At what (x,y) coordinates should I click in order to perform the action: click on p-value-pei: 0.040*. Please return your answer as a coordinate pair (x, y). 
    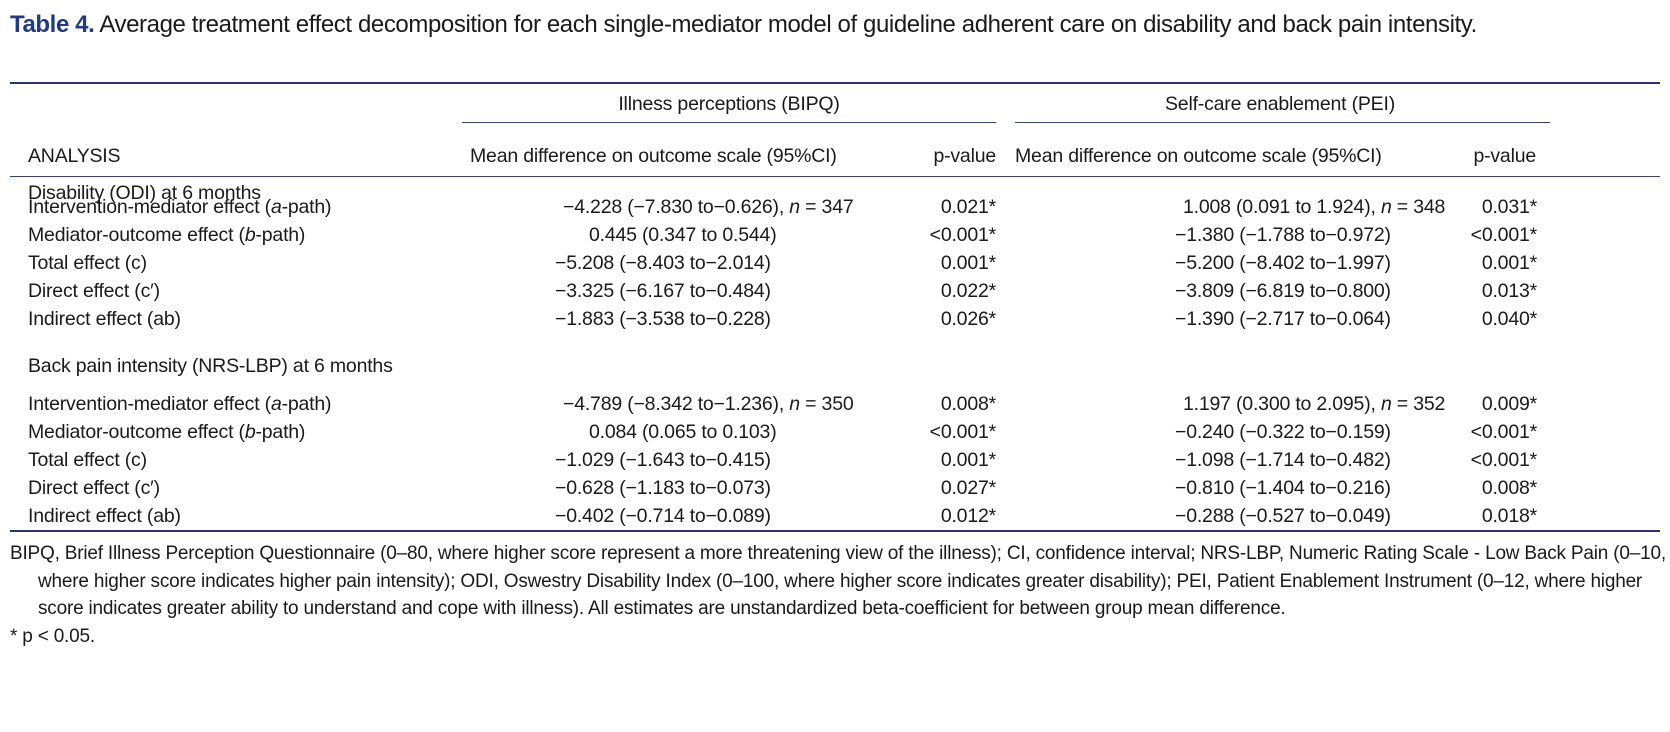
    Looking at the image, I should click on (1509, 319).